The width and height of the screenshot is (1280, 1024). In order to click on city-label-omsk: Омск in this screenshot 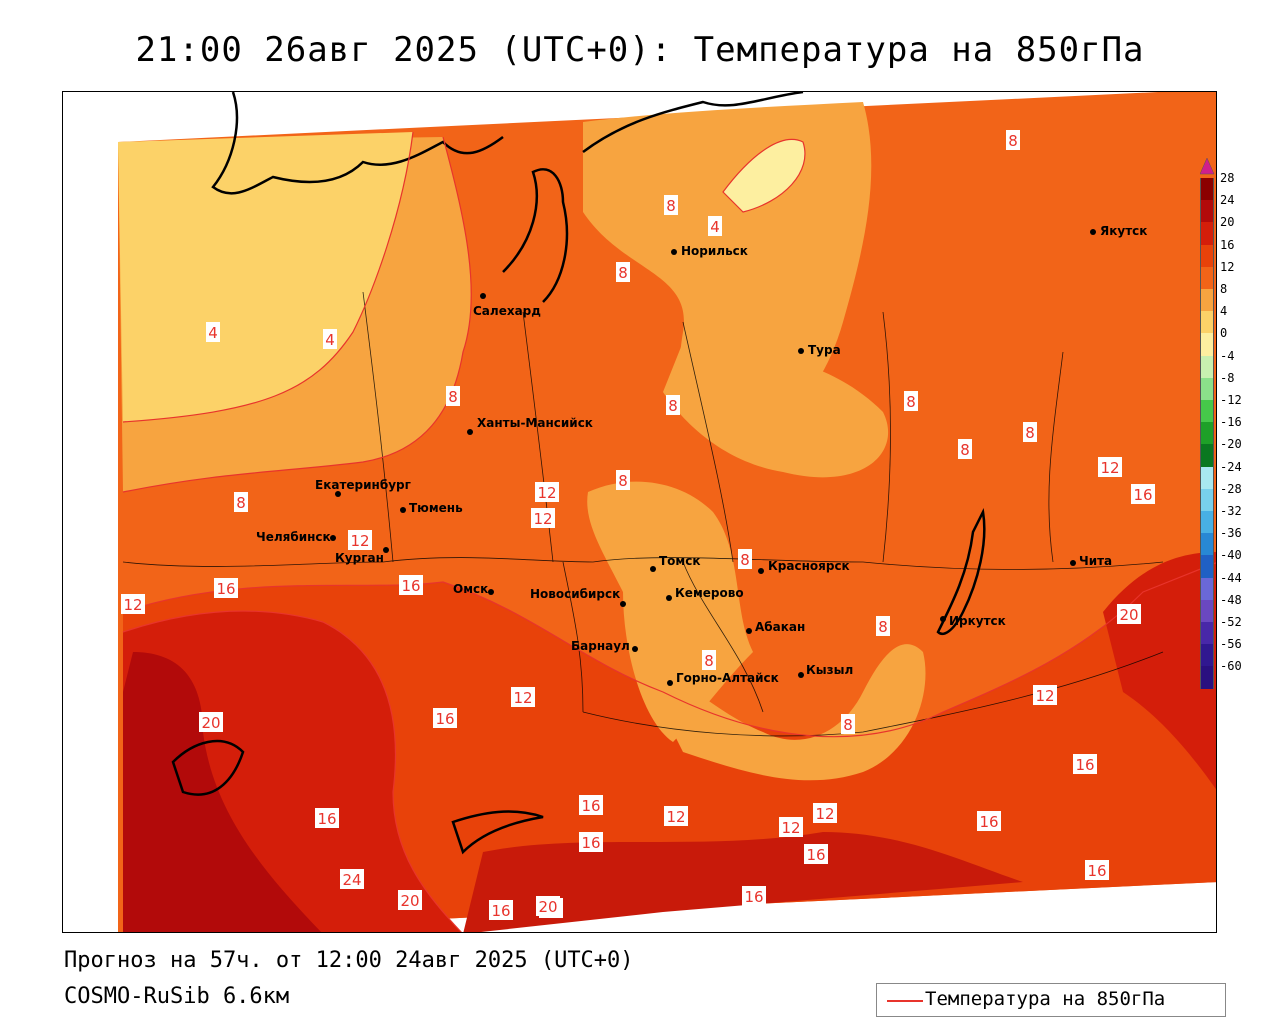, I will do `click(470, 589)`.